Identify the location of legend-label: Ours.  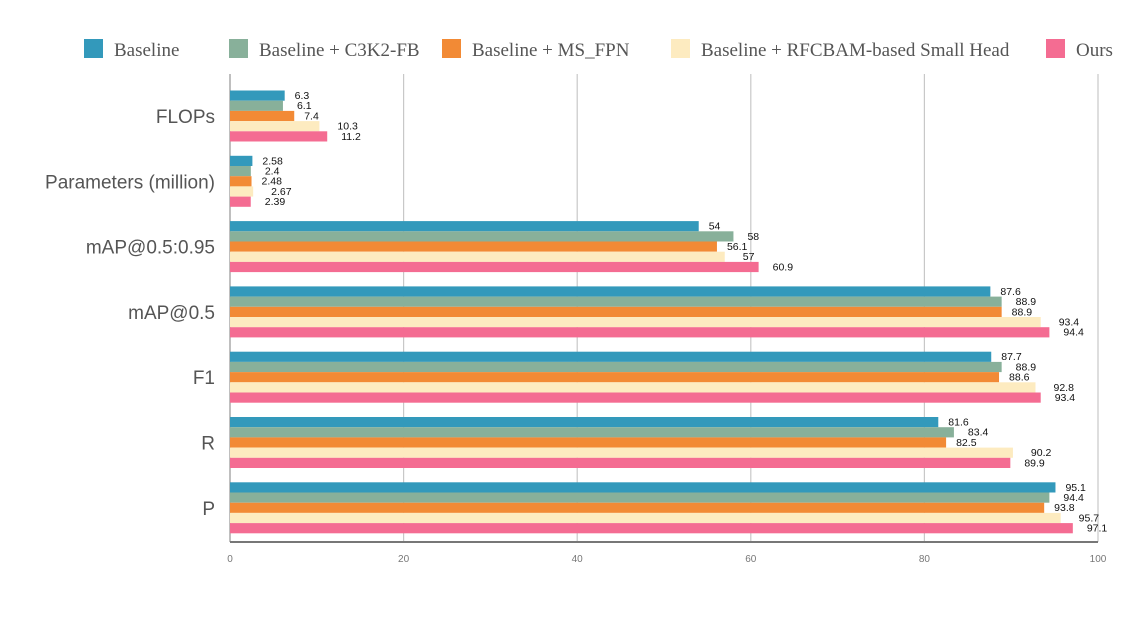
(1094, 50).